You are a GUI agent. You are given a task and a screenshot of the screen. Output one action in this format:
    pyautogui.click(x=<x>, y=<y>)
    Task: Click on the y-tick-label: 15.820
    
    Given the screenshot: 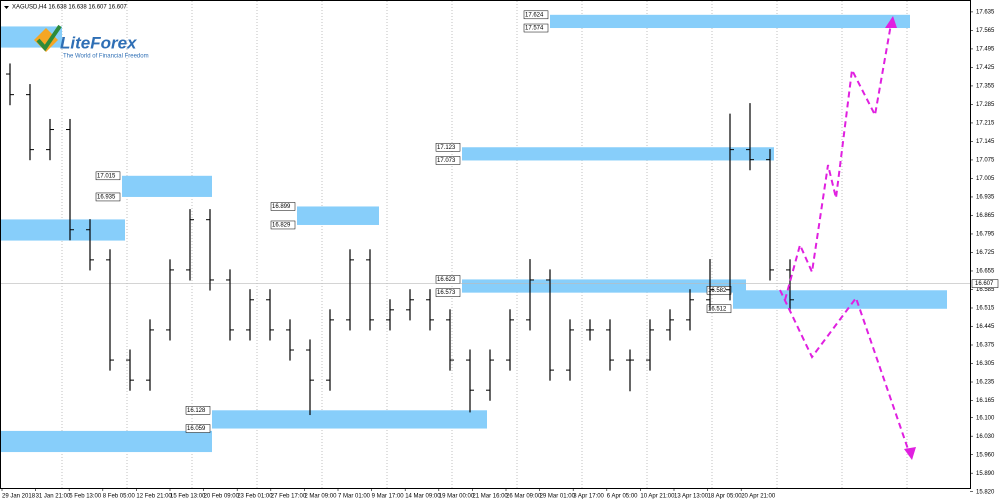 What is the action you would take?
    pyautogui.click(x=985, y=492)
    